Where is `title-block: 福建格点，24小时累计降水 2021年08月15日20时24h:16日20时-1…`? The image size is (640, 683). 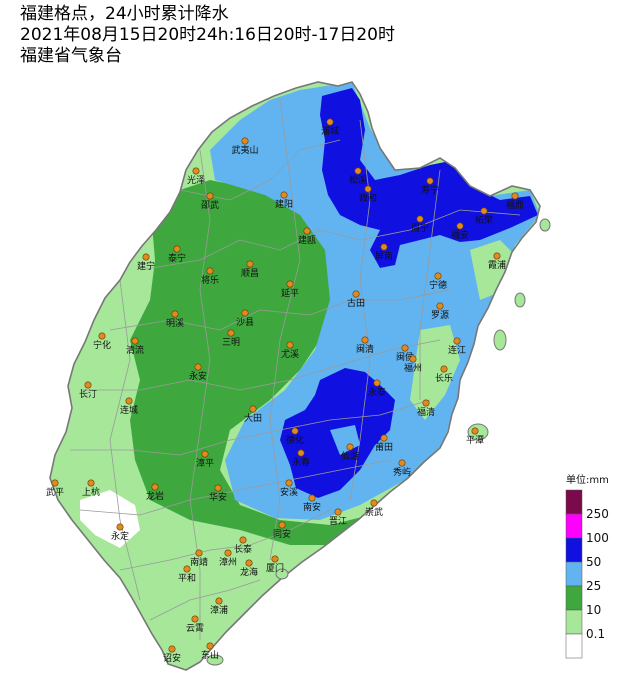
title-block: 福建格点，24小时累计降水 2021年08月15日20时24h:16日20时-1… is located at coordinates (207, 35).